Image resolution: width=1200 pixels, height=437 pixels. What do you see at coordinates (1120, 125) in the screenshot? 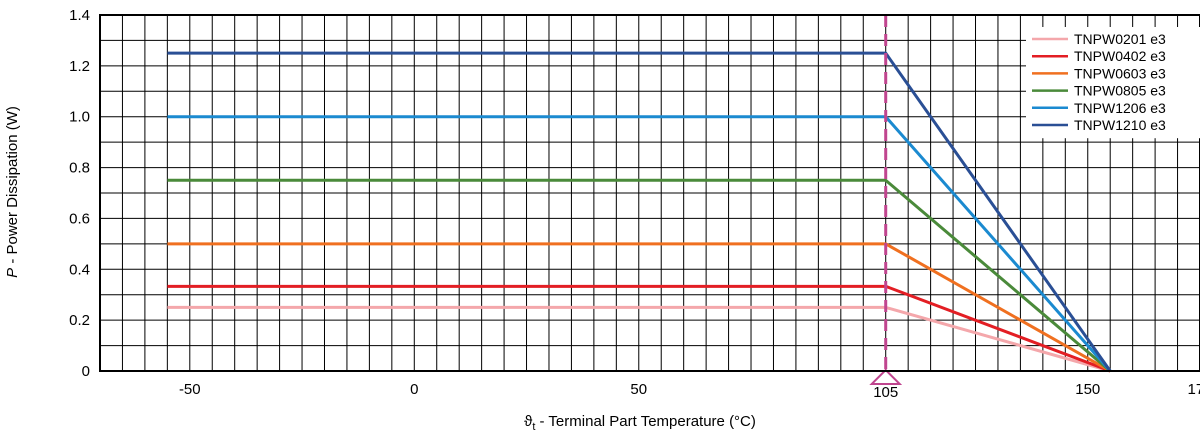
I see `legend-label: TNPW1210 e3` at bounding box center [1120, 125].